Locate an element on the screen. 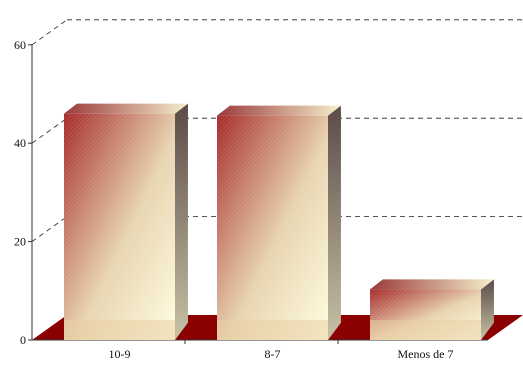  x-tick-label: Menos de 7 is located at coordinates (426, 354).